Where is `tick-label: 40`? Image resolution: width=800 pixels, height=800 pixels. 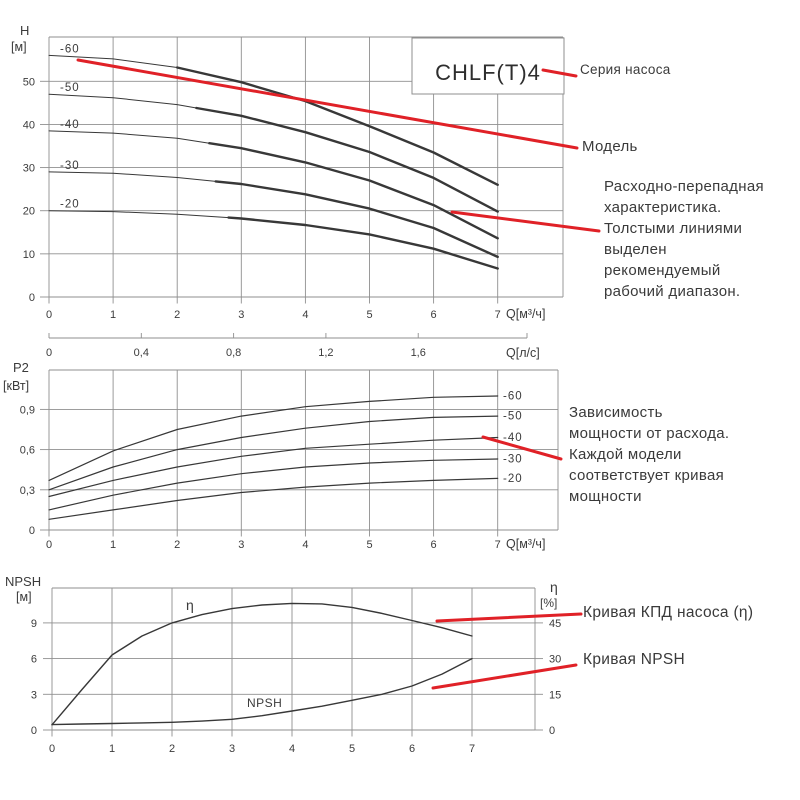
tick-label: 40 is located at coordinates (29, 125).